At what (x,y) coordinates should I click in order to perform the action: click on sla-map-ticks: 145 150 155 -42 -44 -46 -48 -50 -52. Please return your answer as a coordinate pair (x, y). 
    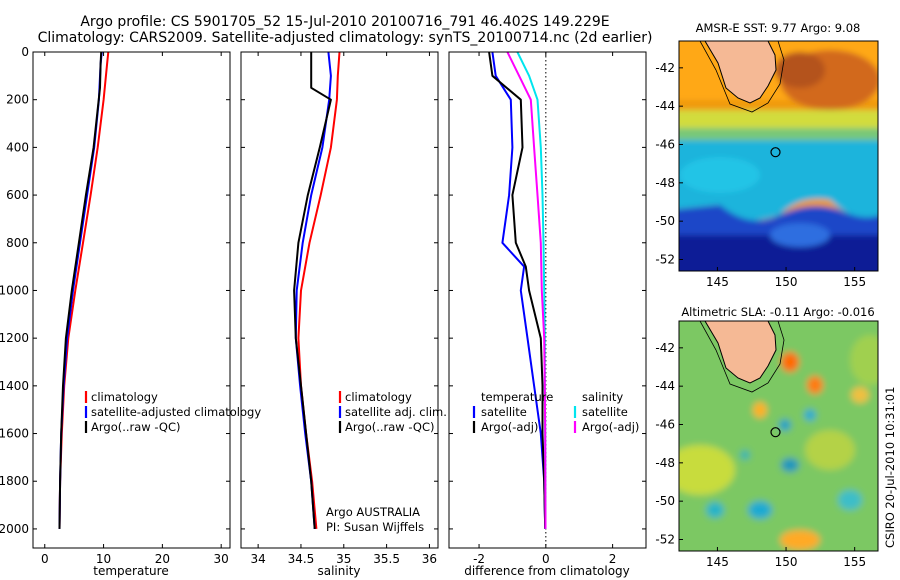
    Looking at the image, I should click on (760, 455).